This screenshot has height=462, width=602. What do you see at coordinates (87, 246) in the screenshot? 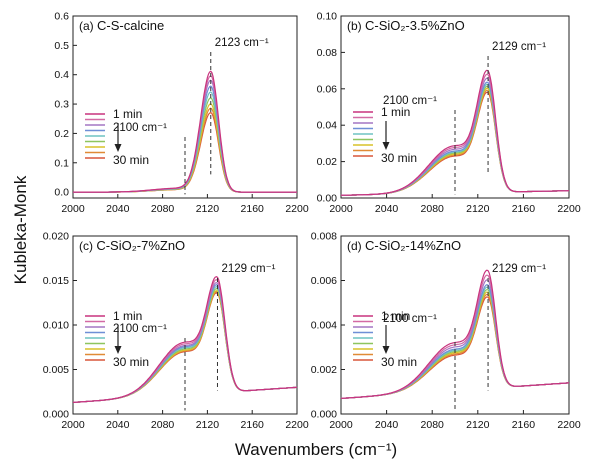
I see `panel-letter: (c)` at bounding box center [87, 246].